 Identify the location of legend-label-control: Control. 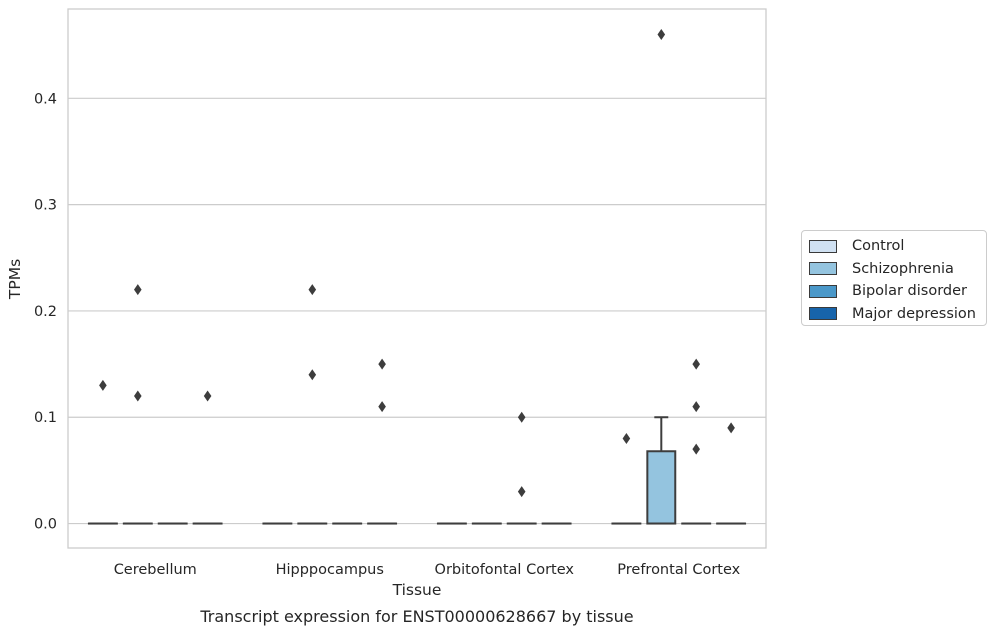
(878, 246).